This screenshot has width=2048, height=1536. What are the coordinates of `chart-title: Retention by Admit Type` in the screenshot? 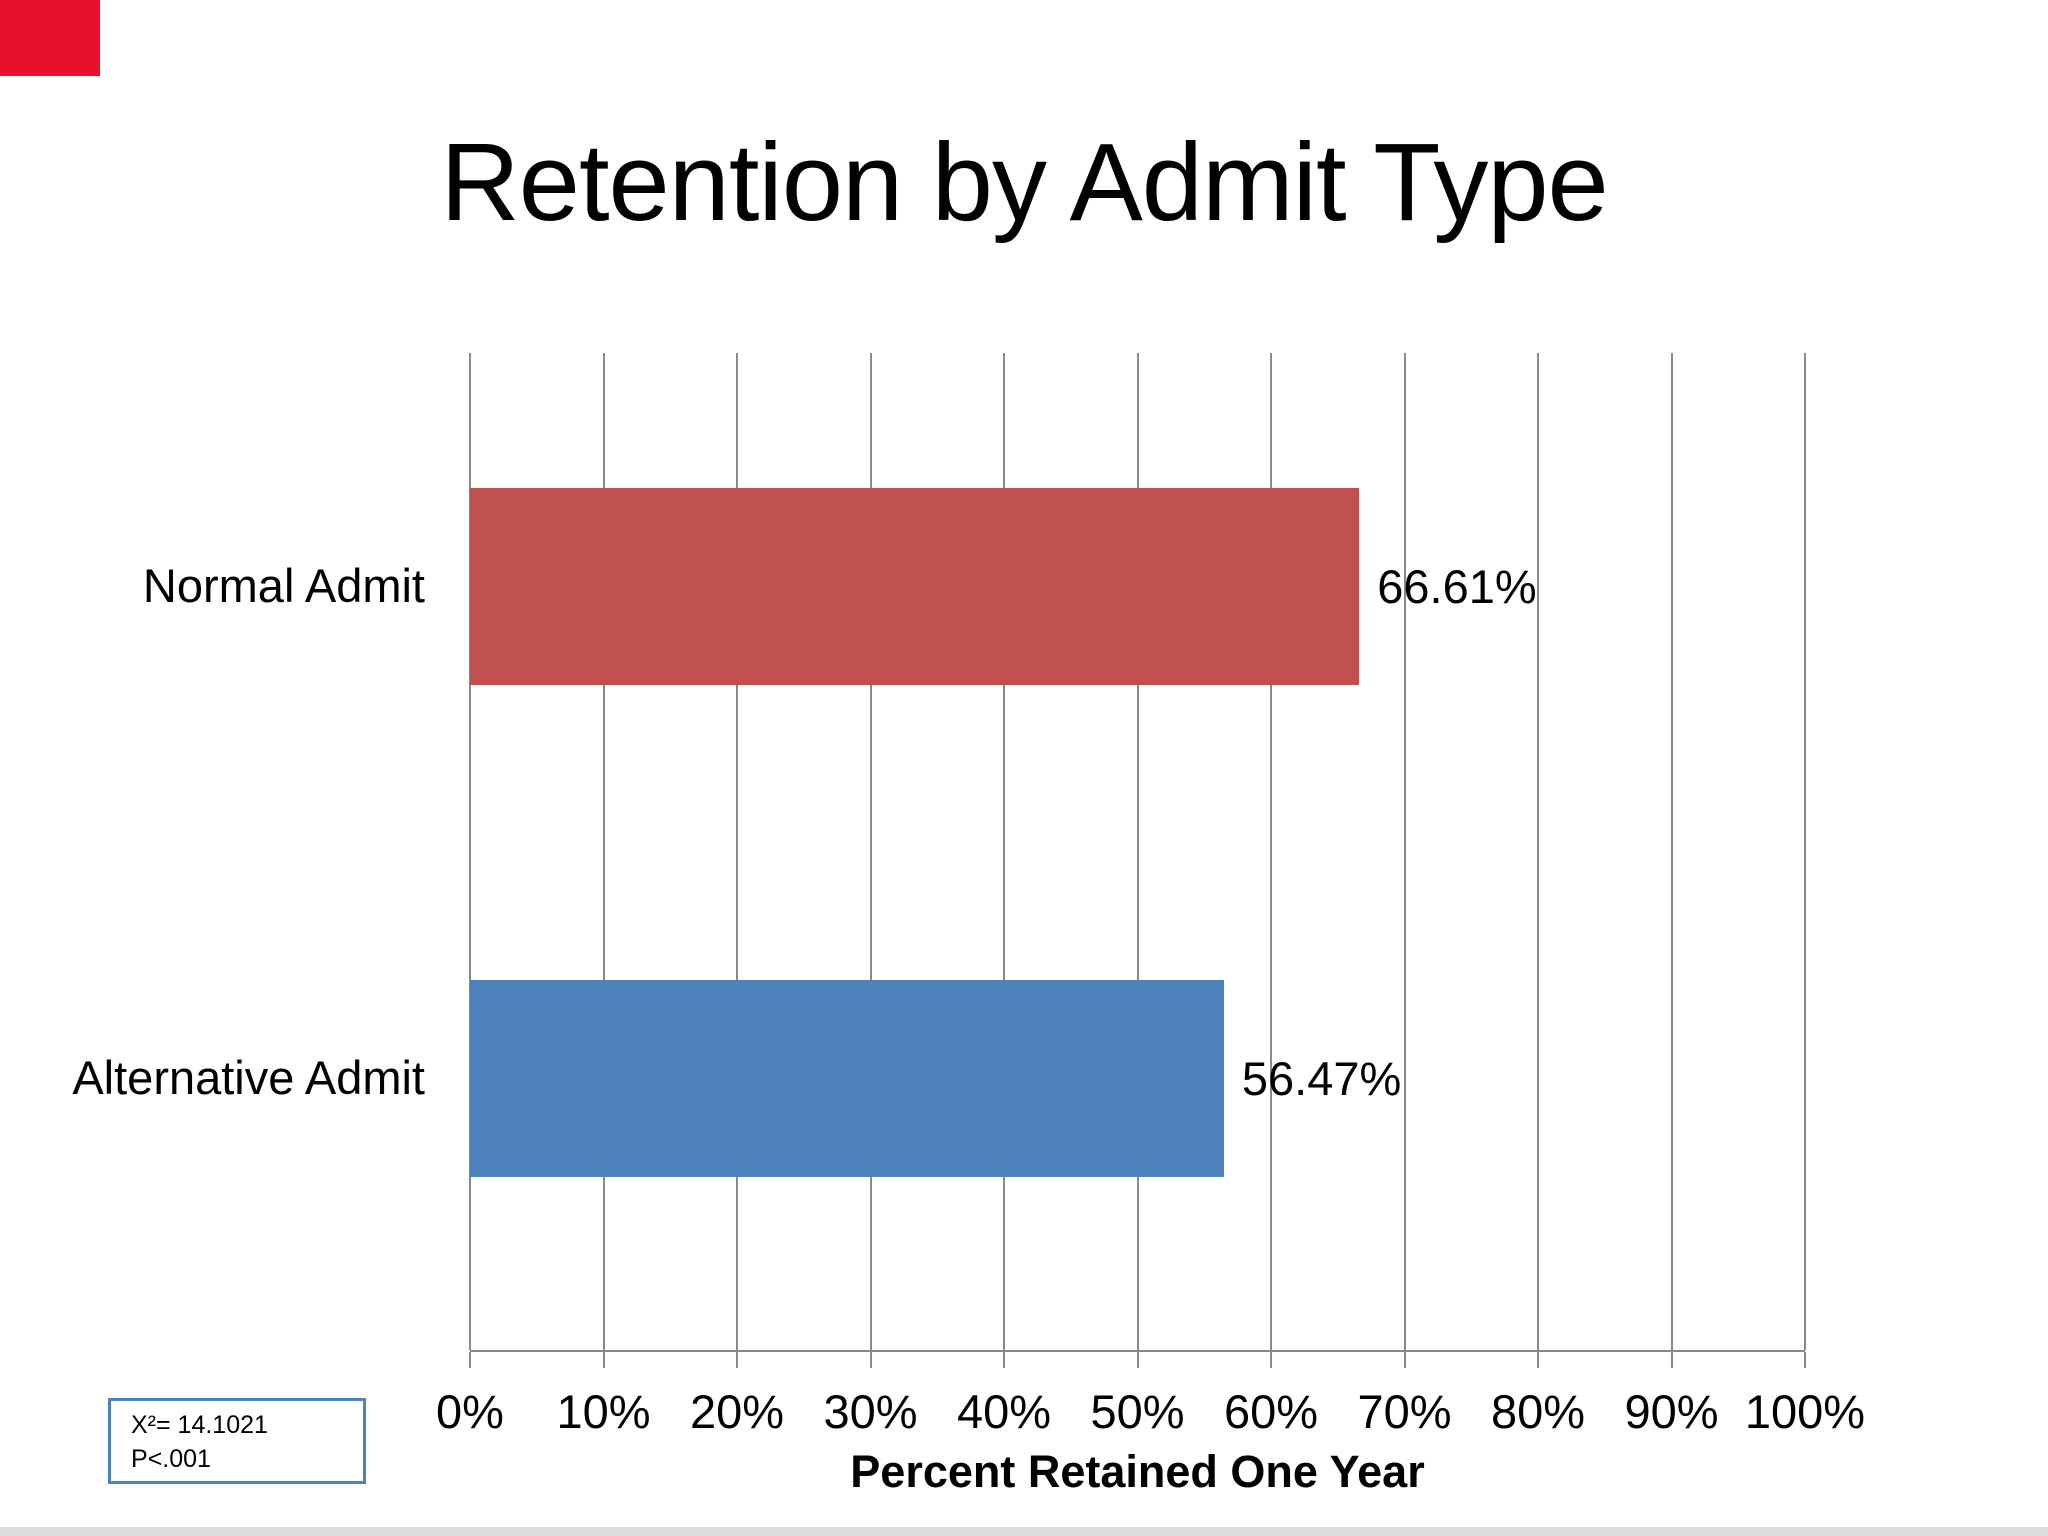 It's located at (1024, 182).